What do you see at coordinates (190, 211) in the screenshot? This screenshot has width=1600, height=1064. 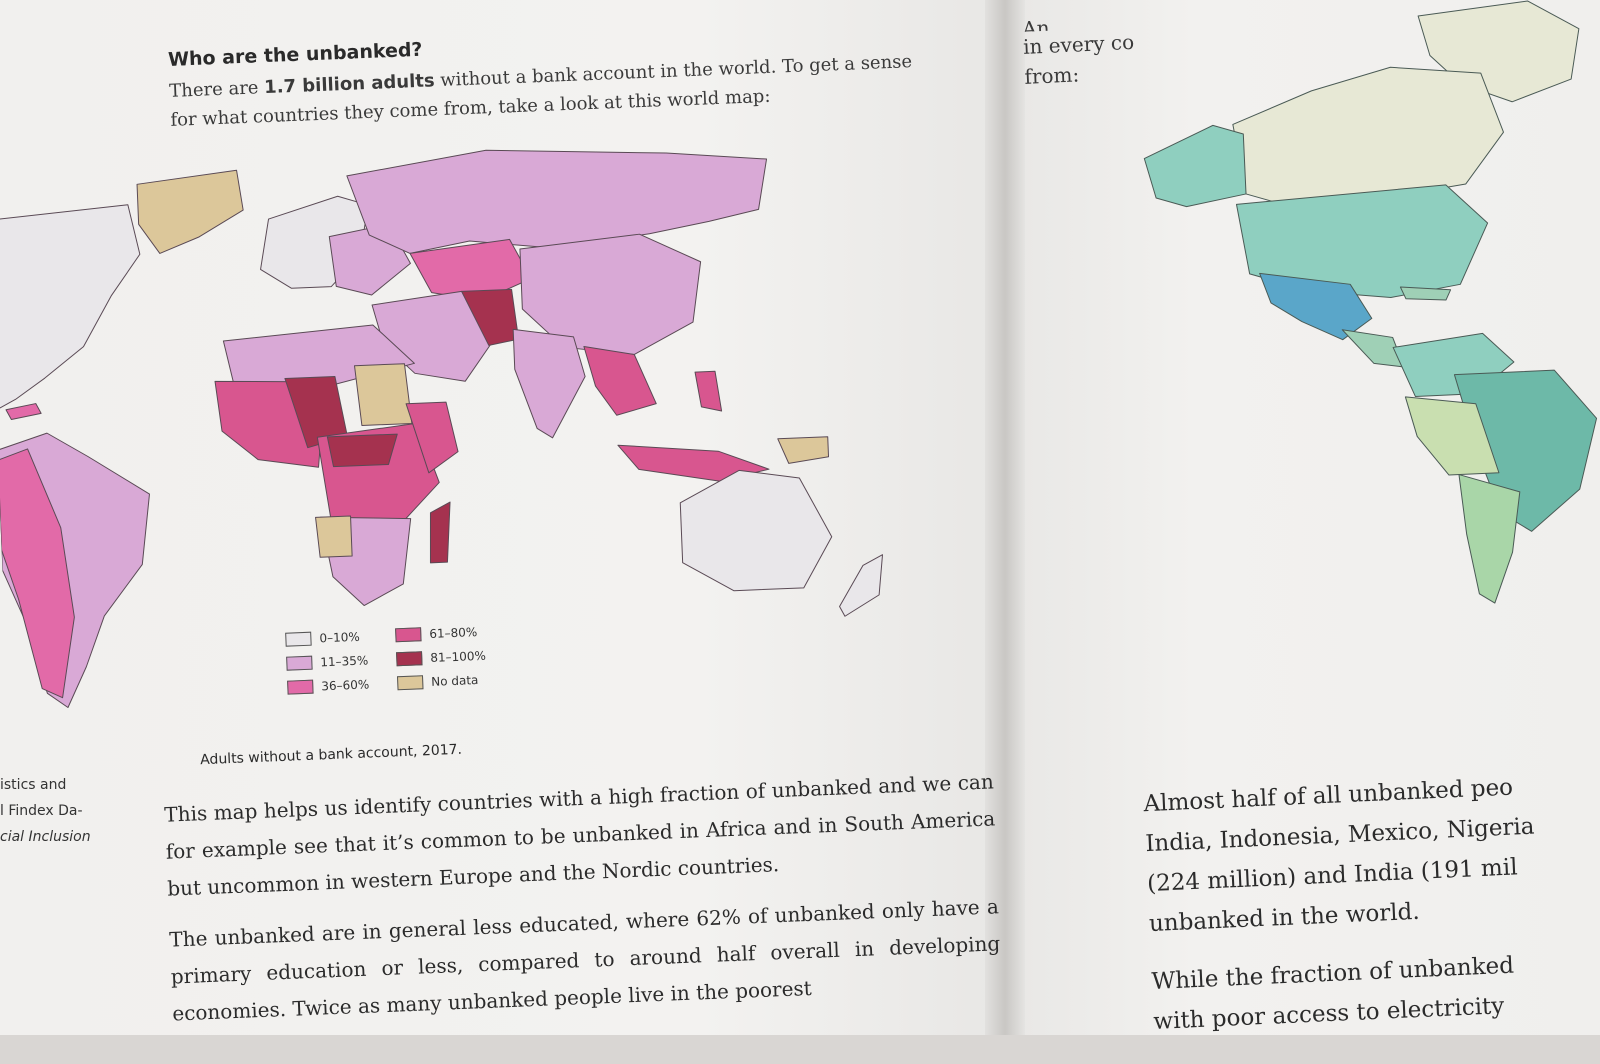 I see `region-greenland` at bounding box center [190, 211].